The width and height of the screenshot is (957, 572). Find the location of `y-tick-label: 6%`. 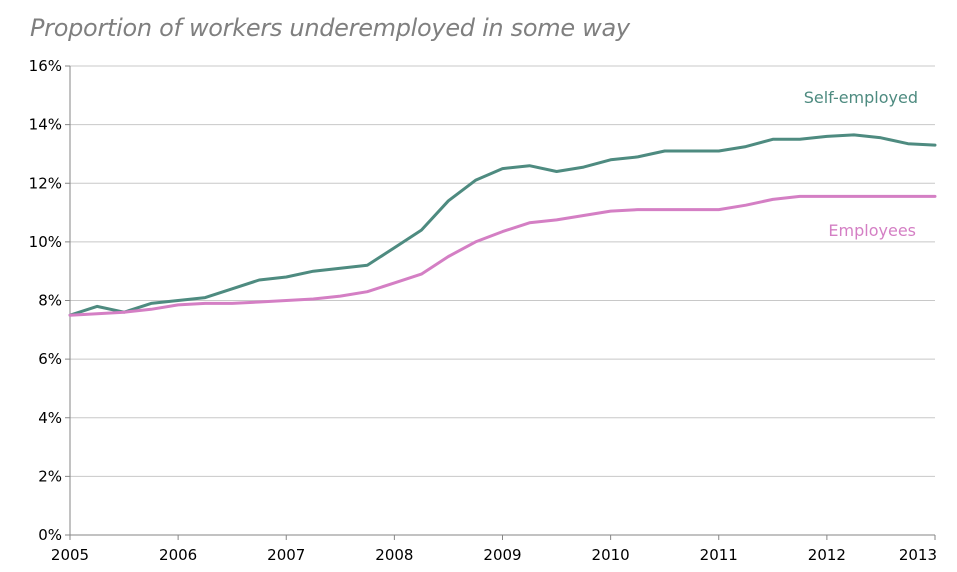

y-tick-label: 6% is located at coordinates (50, 359).